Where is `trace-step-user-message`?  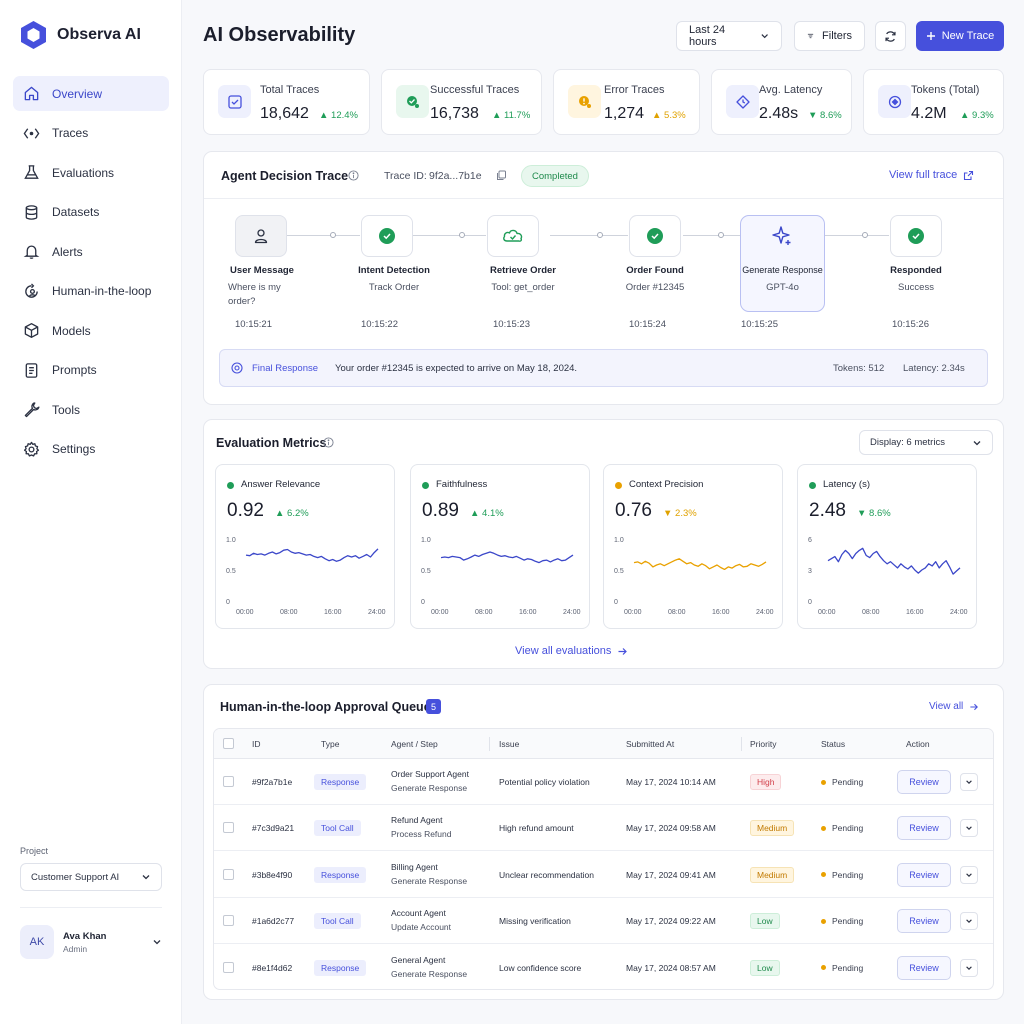 trace-step-user-message is located at coordinates (261, 236).